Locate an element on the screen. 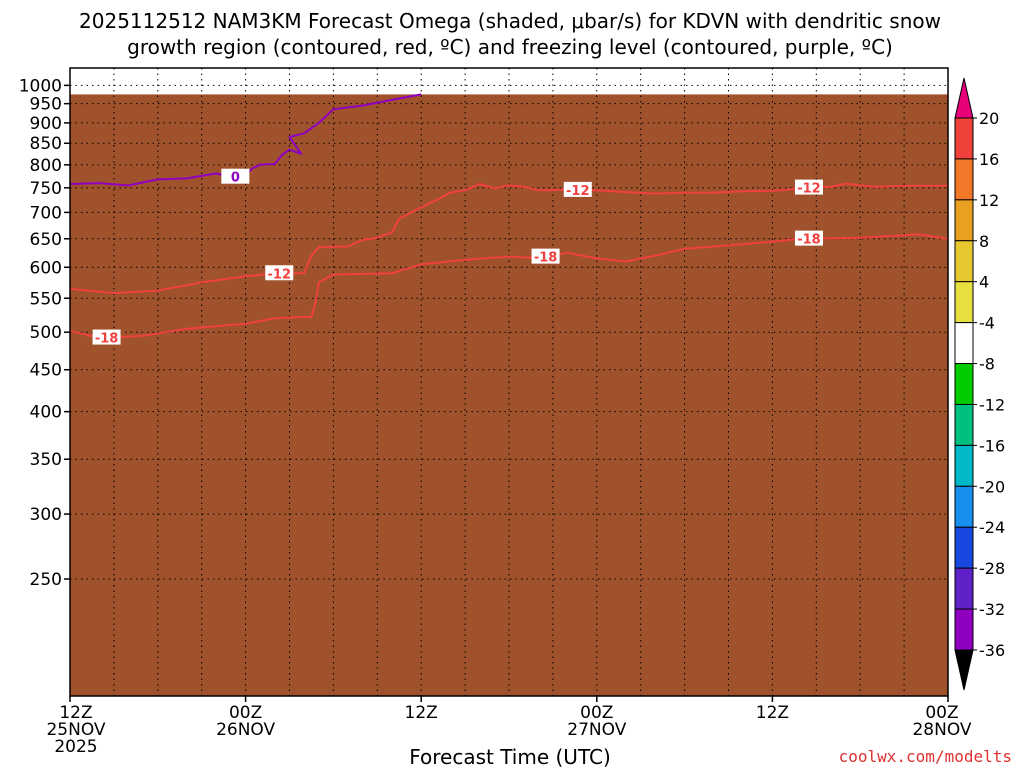 The height and width of the screenshot is (768, 1024). colorbar-label-13: -32 is located at coordinates (992, 609).